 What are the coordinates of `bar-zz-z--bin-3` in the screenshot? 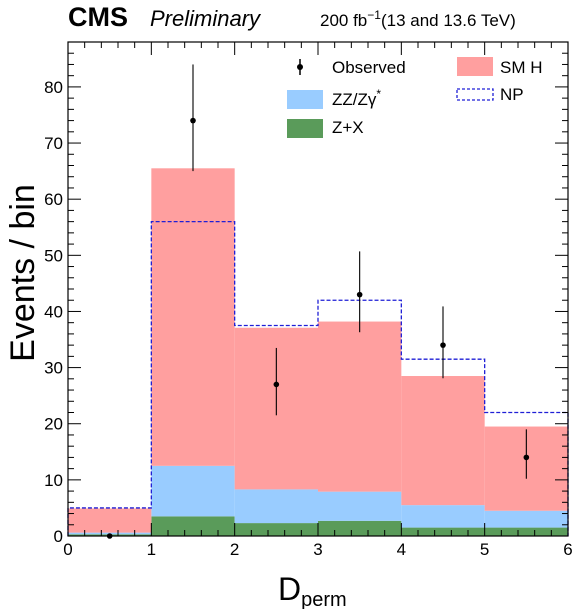 It's located at (360, 506).